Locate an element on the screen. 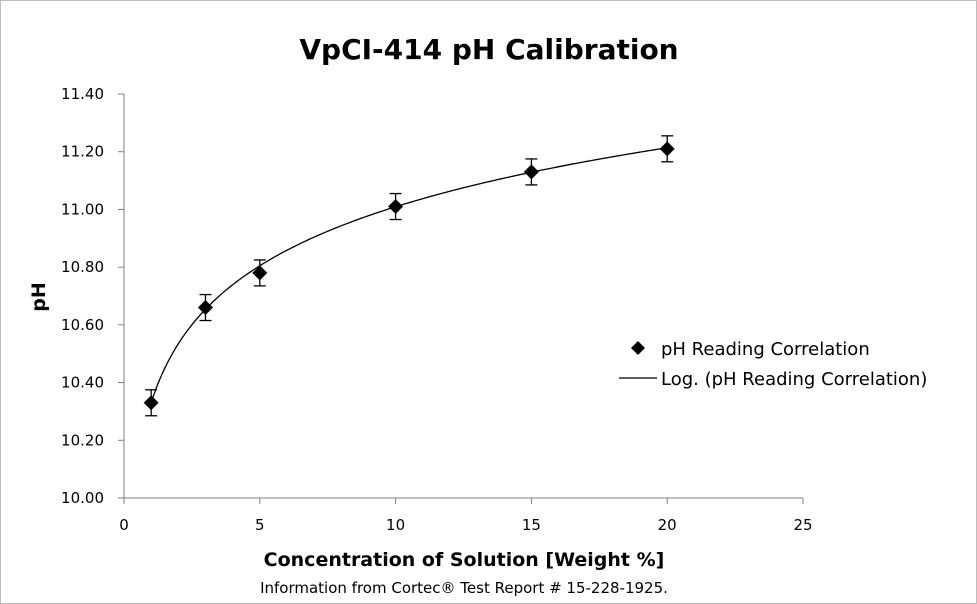  y-tick-label: 11.40 is located at coordinates (82, 94).